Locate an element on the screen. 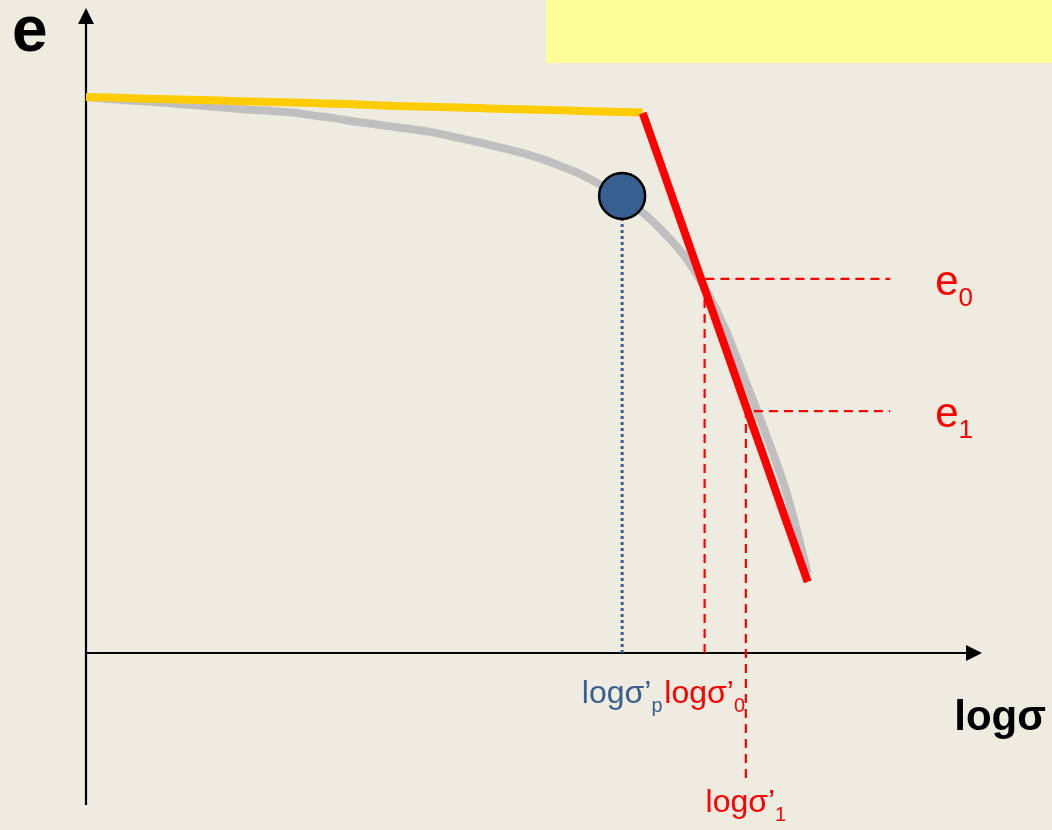 Image resolution: width=1052 pixels, height=830 pixels. y-axis-title: e is located at coordinates (30, 32).